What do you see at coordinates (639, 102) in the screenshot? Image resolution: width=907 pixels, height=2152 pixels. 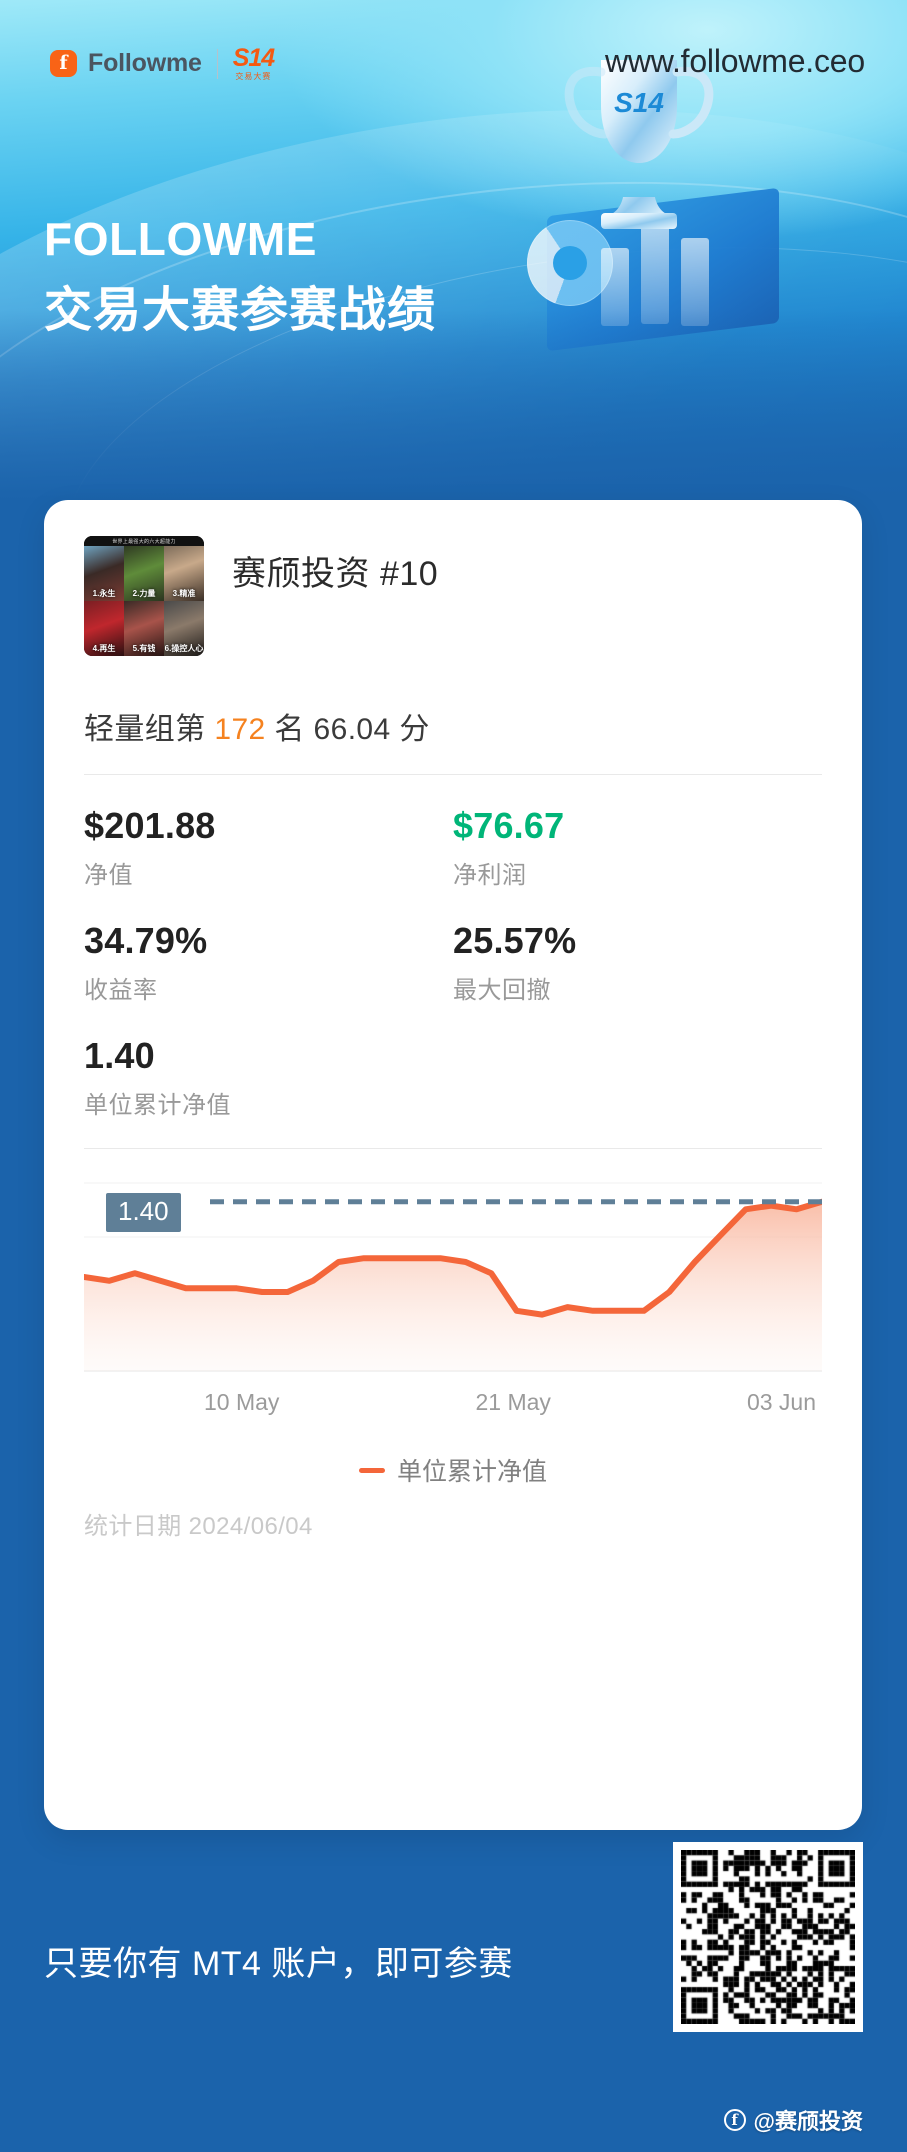 I see `svg-text: S14` at bounding box center [639, 102].